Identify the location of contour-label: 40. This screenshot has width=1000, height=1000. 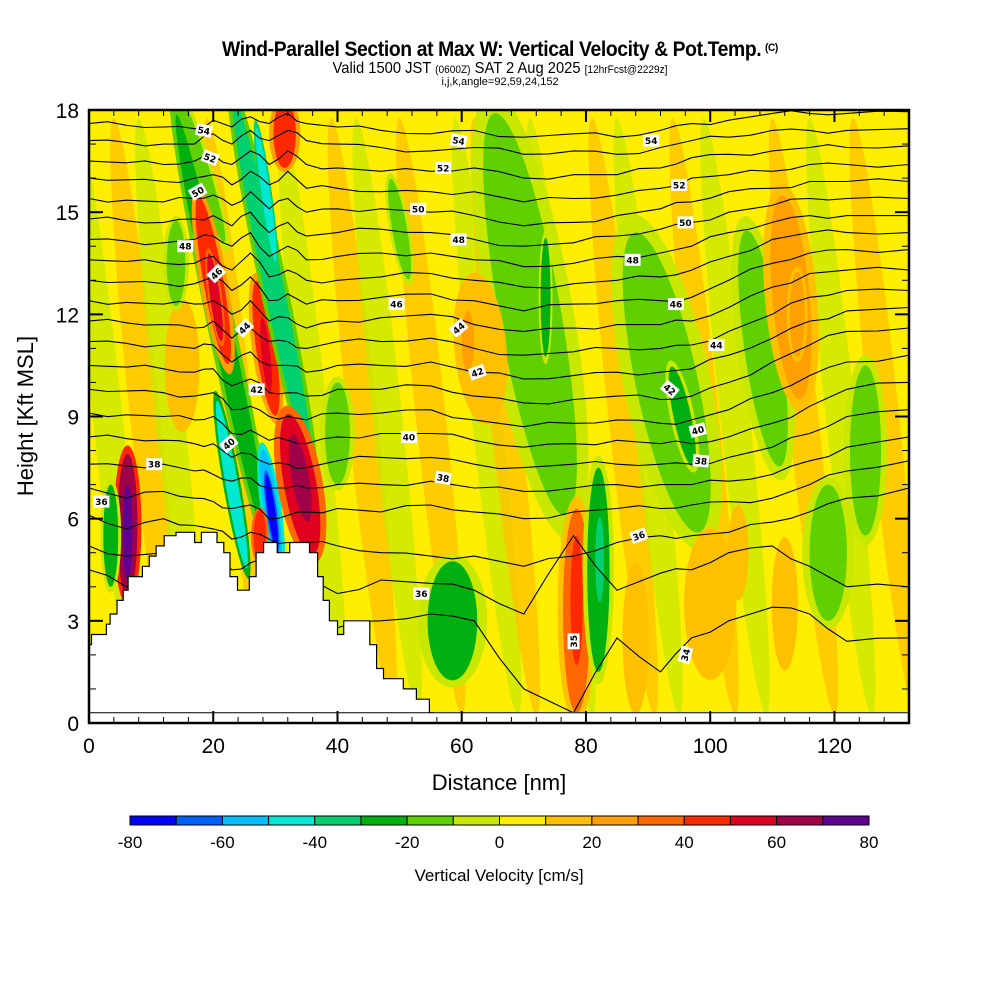
(698, 430).